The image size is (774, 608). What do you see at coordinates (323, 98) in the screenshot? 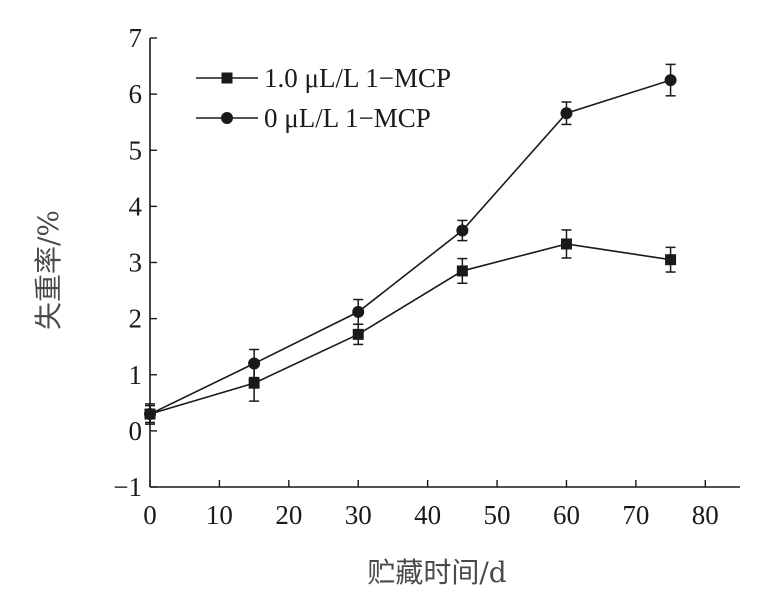
I see `legend: 1.0 μL/L 1−MCP 0 μL/L 1−MCP` at bounding box center [323, 98].